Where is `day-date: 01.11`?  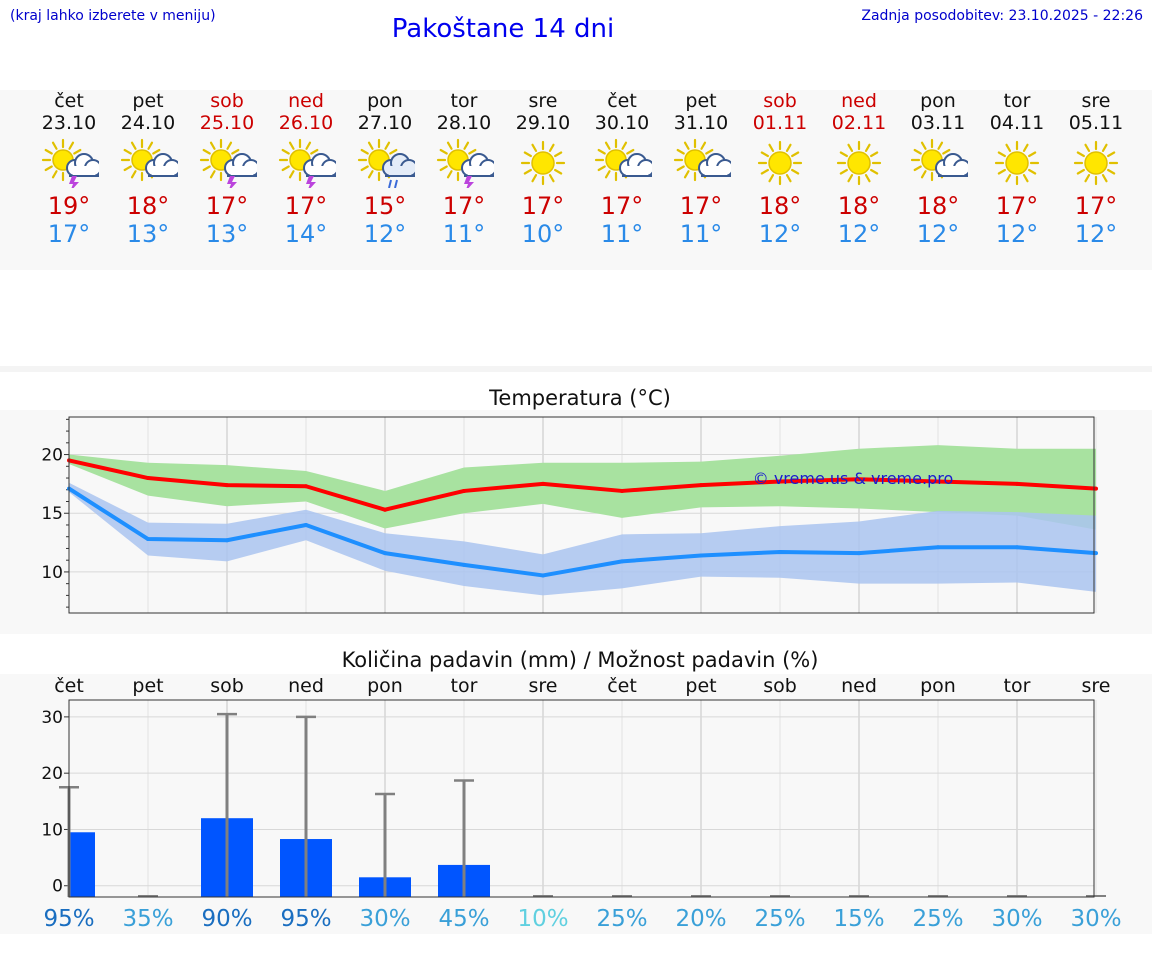 day-date: 01.11 is located at coordinates (780, 123).